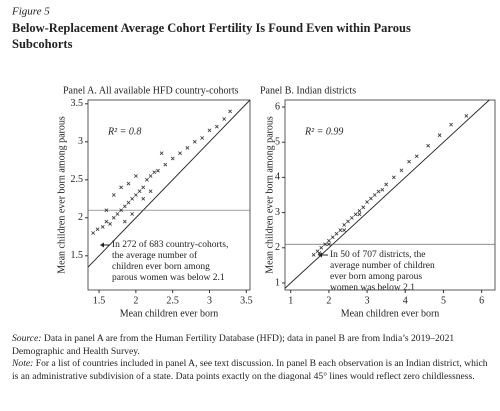 The width and height of the screenshot is (500, 411). I want to click on diagonal-line, so click(169, 183).